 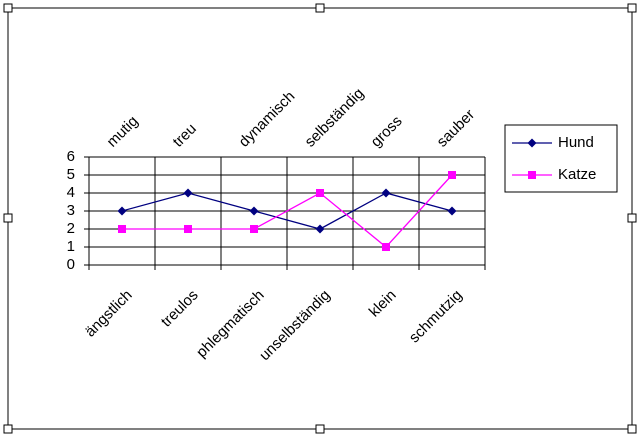 What do you see at coordinates (71, 156) in the screenshot?
I see `y-tick-label: 6` at bounding box center [71, 156].